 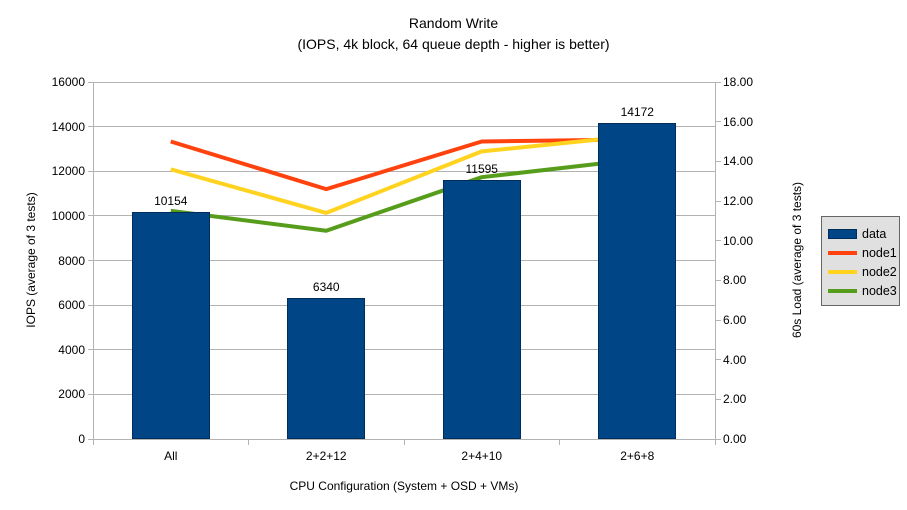 I want to click on y-axis-line-left, so click(x=93, y=260).